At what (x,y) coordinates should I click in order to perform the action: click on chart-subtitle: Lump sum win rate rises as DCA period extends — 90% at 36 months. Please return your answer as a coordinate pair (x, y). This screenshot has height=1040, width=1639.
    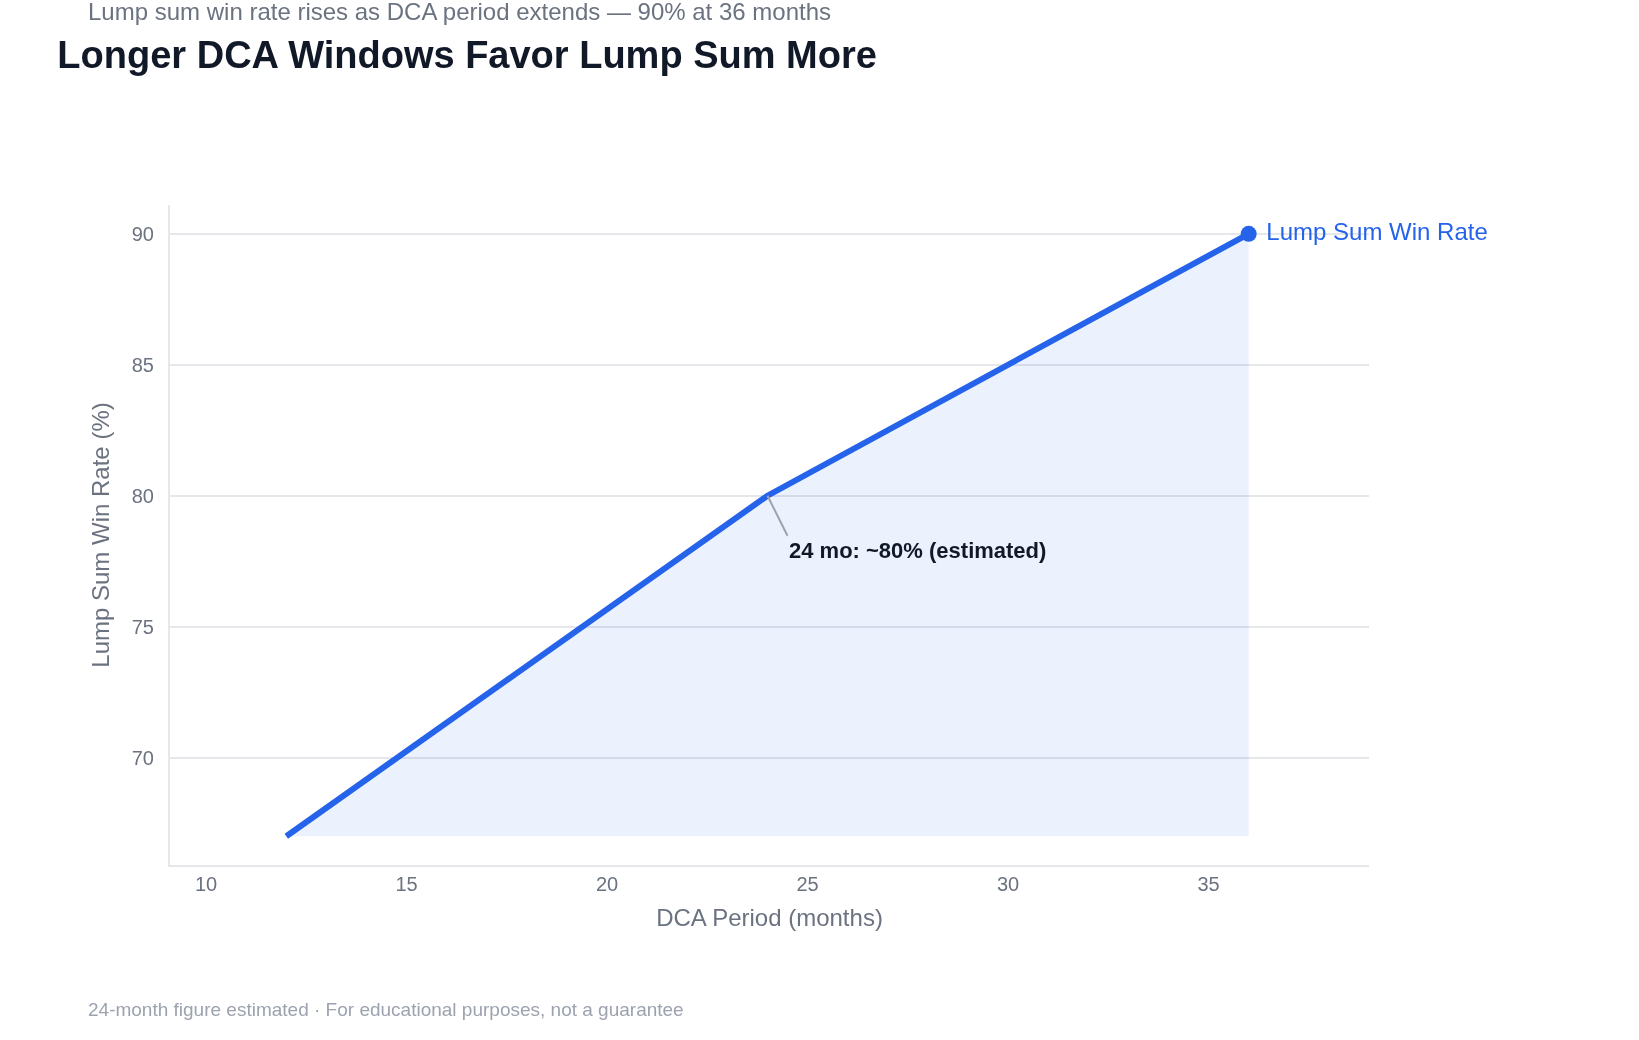
    Looking at the image, I should click on (460, 12).